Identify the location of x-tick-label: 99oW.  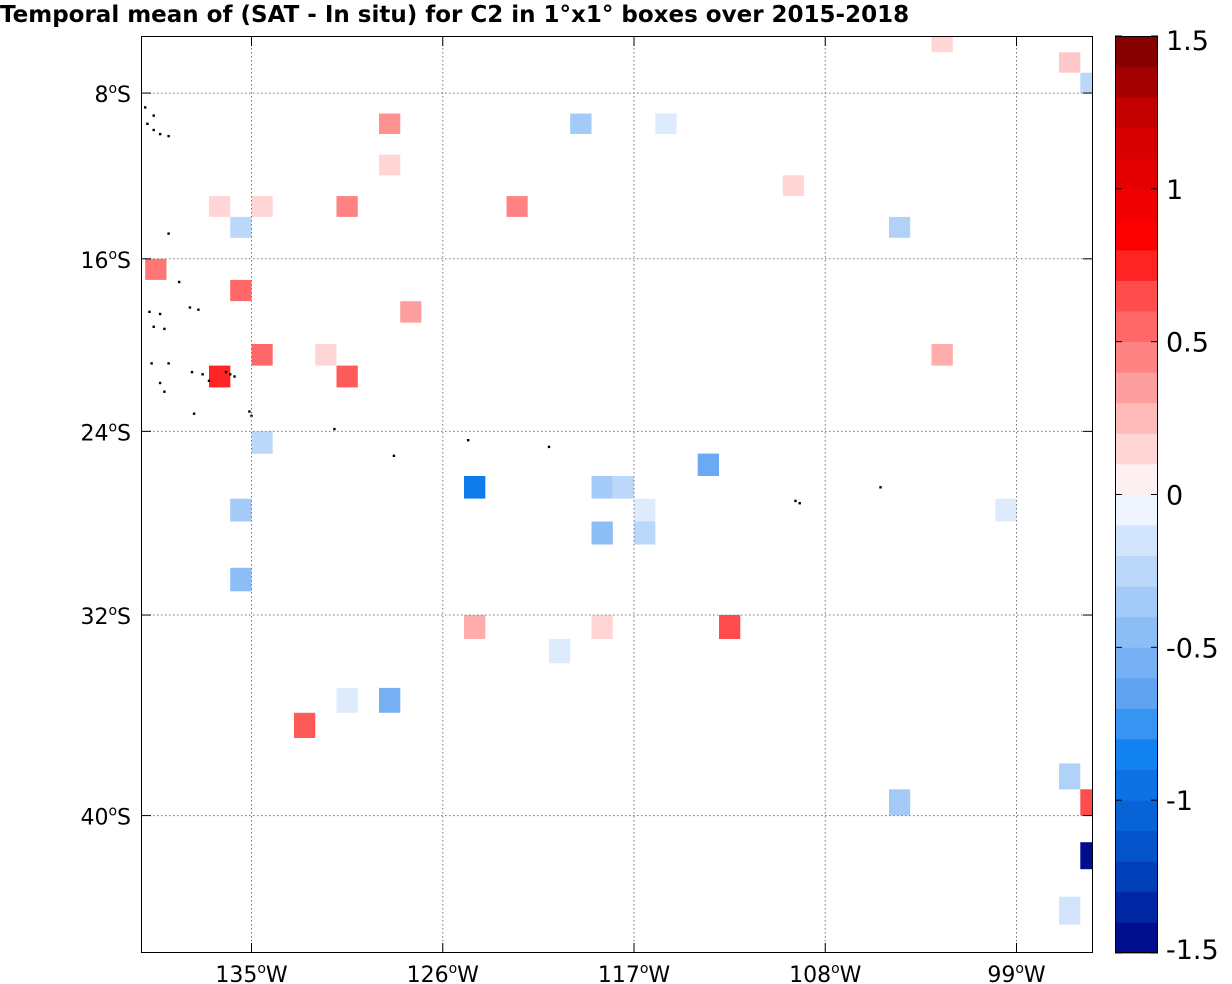
(1016, 972).